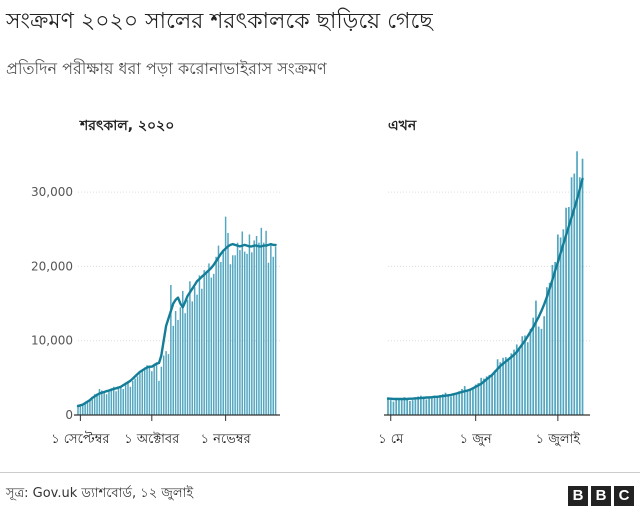 Image resolution: width=640 pixels, height=514 pixels. I want to click on y-tick-label: 10,000, so click(52, 341).